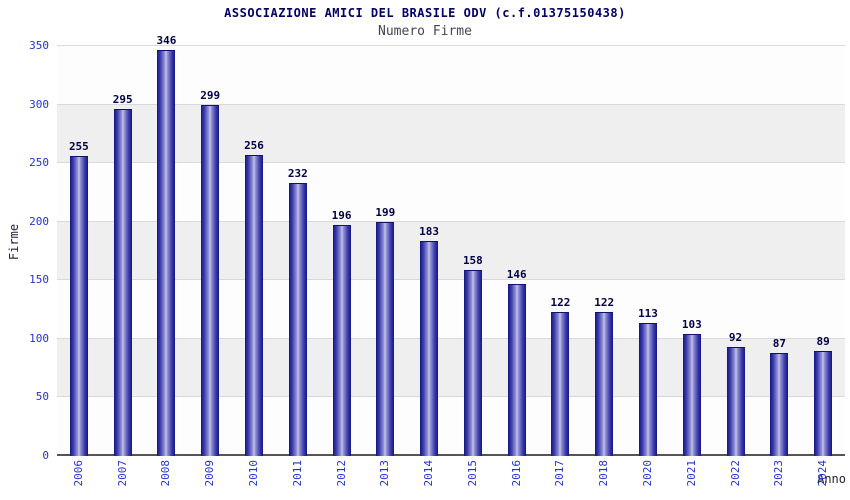 The height and width of the screenshot is (500, 850). What do you see at coordinates (42, 397) in the screenshot?
I see `y-tick-label: 50` at bounding box center [42, 397].